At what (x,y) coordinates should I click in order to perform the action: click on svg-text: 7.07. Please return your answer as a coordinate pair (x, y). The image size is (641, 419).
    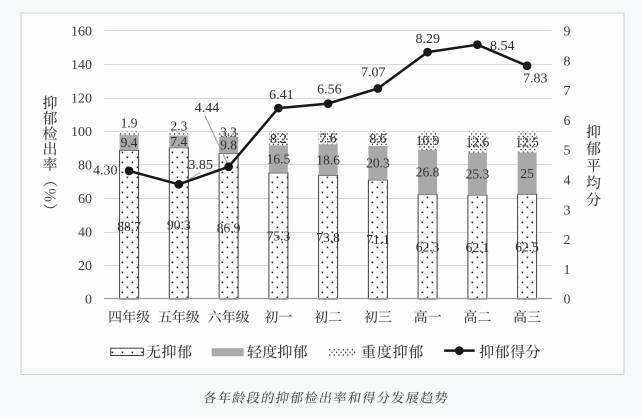
    Looking at the image, I should click on (373, 73).